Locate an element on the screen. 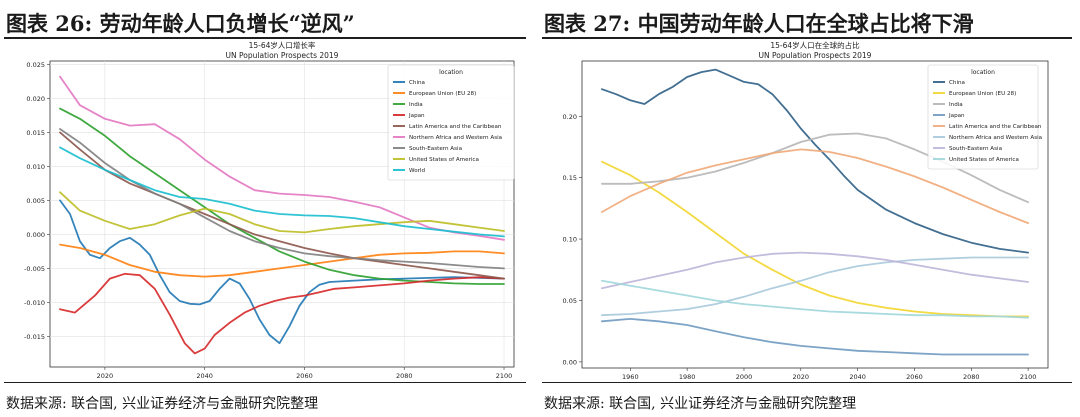 The width and height of the screenshot is (1080, 417). y-tick-label: -0.005 is located at coordinates (34, 269).